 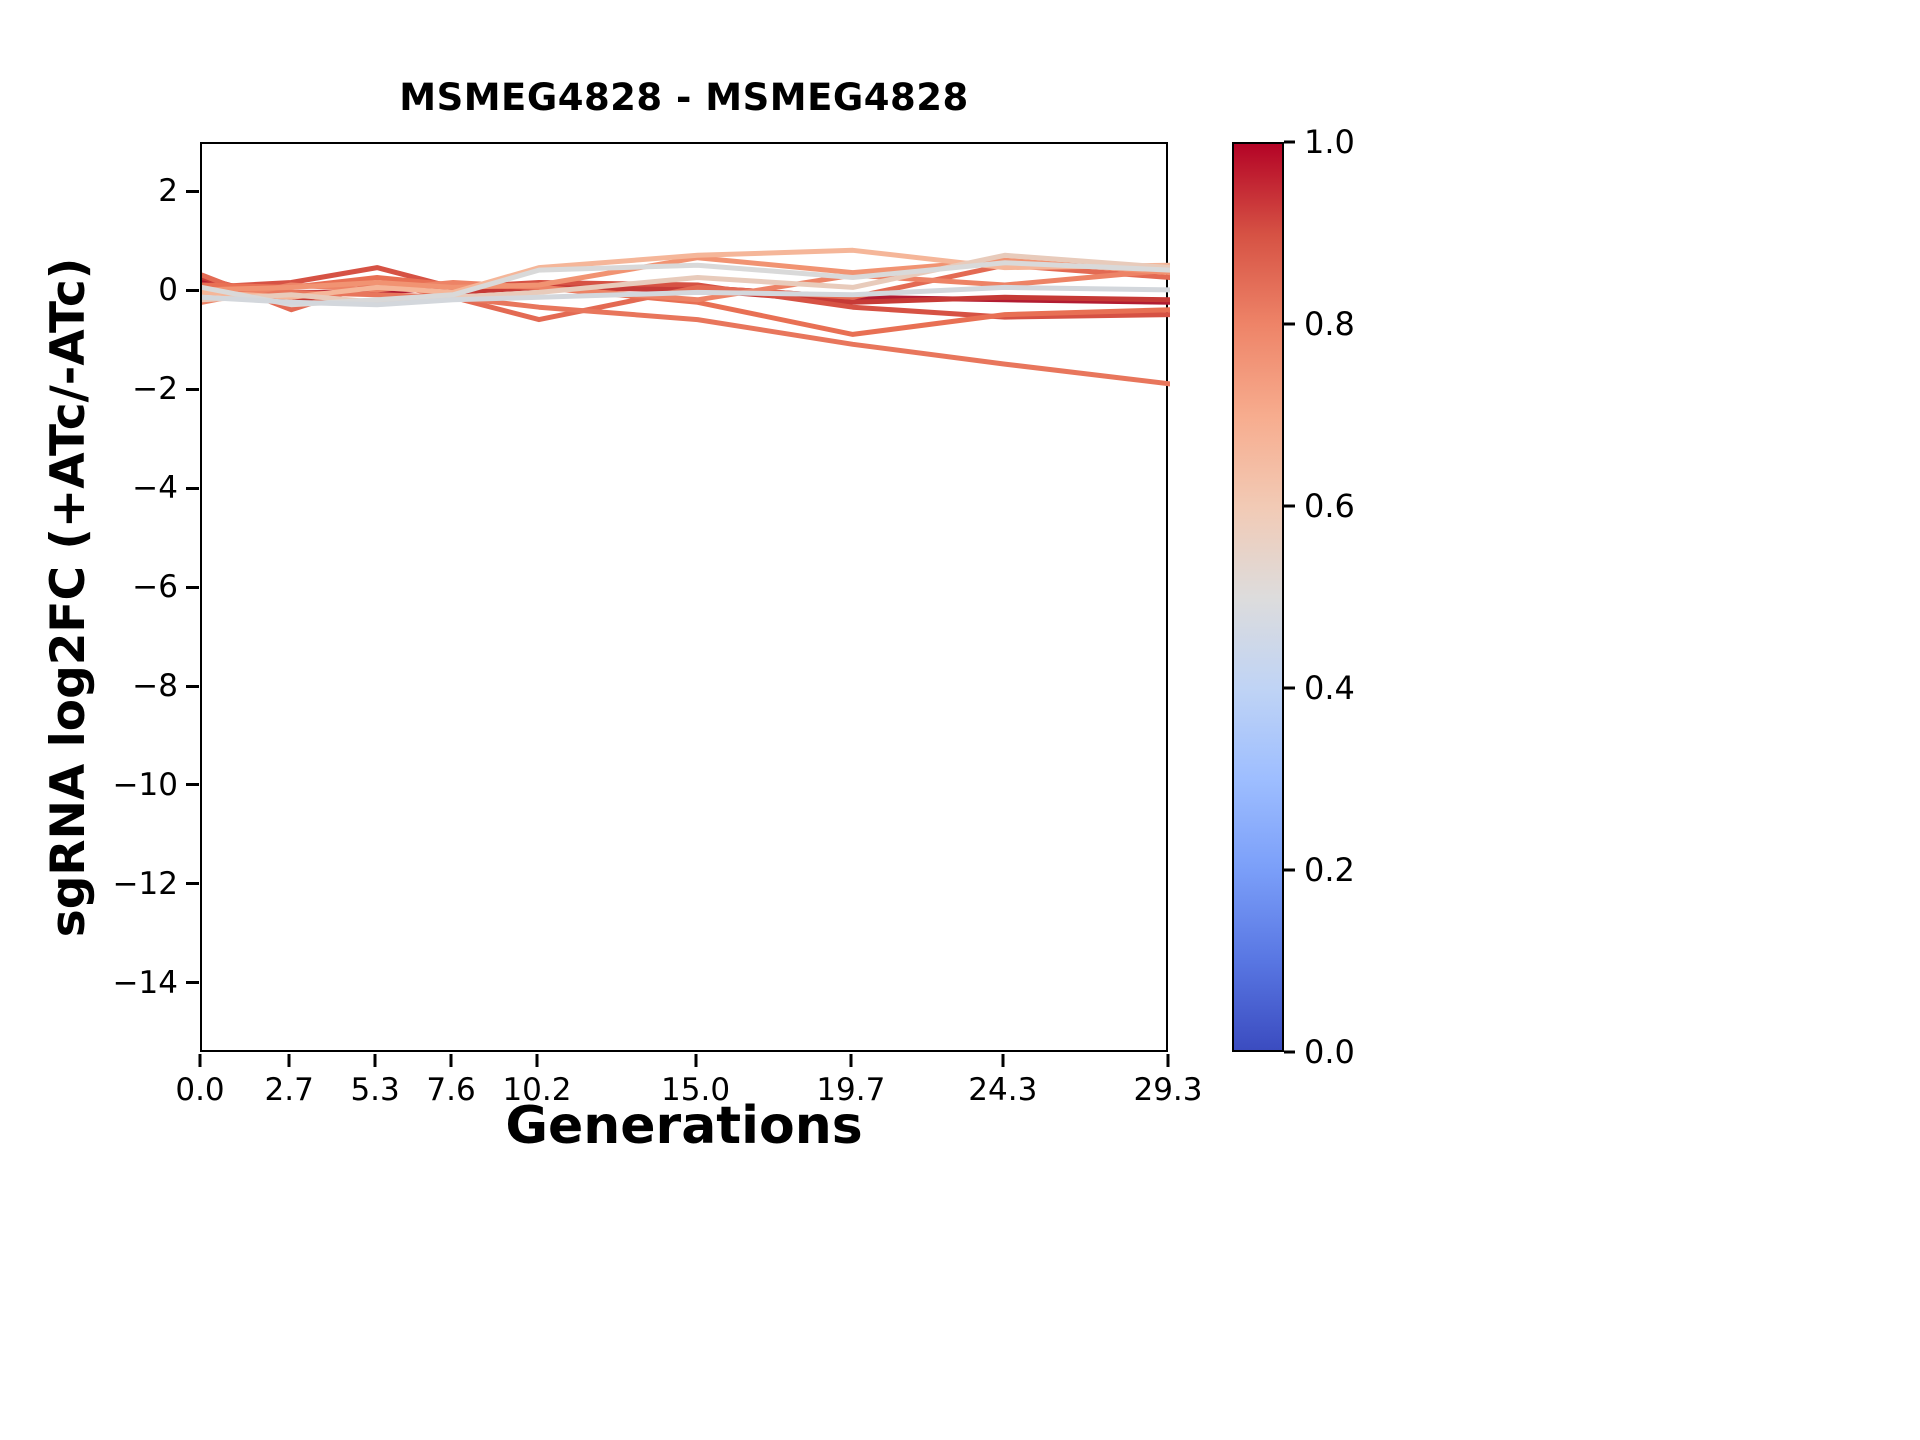 What do you see at coordinates (145, 784) in the screenshot?
I see `y-tick-label: −10` at bounding box center [145, 784].